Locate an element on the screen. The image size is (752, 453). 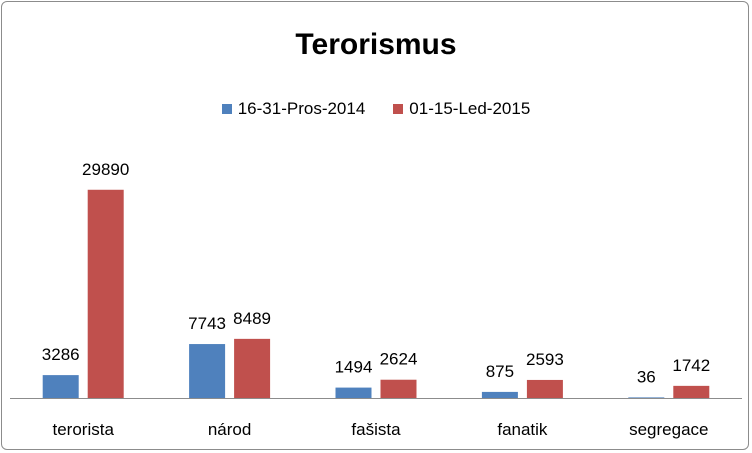
legend-label-series-2: 01-15-Led-2015 is located at coordinates (470, 108).